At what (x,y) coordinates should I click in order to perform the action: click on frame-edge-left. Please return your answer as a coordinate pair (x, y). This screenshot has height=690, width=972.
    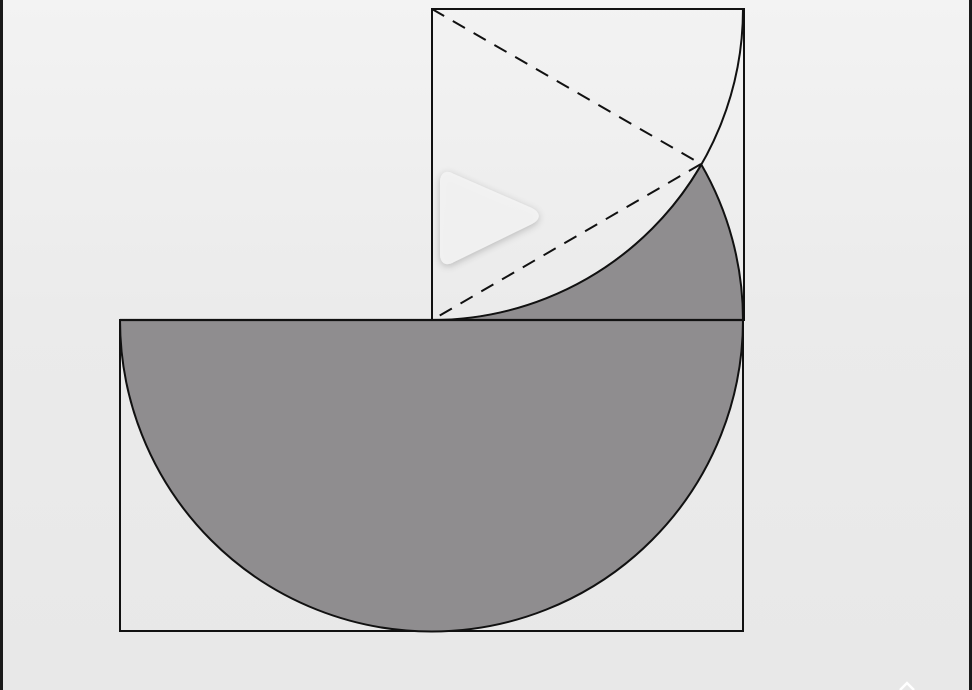
    Looking at the image, I should click on (1, 345).